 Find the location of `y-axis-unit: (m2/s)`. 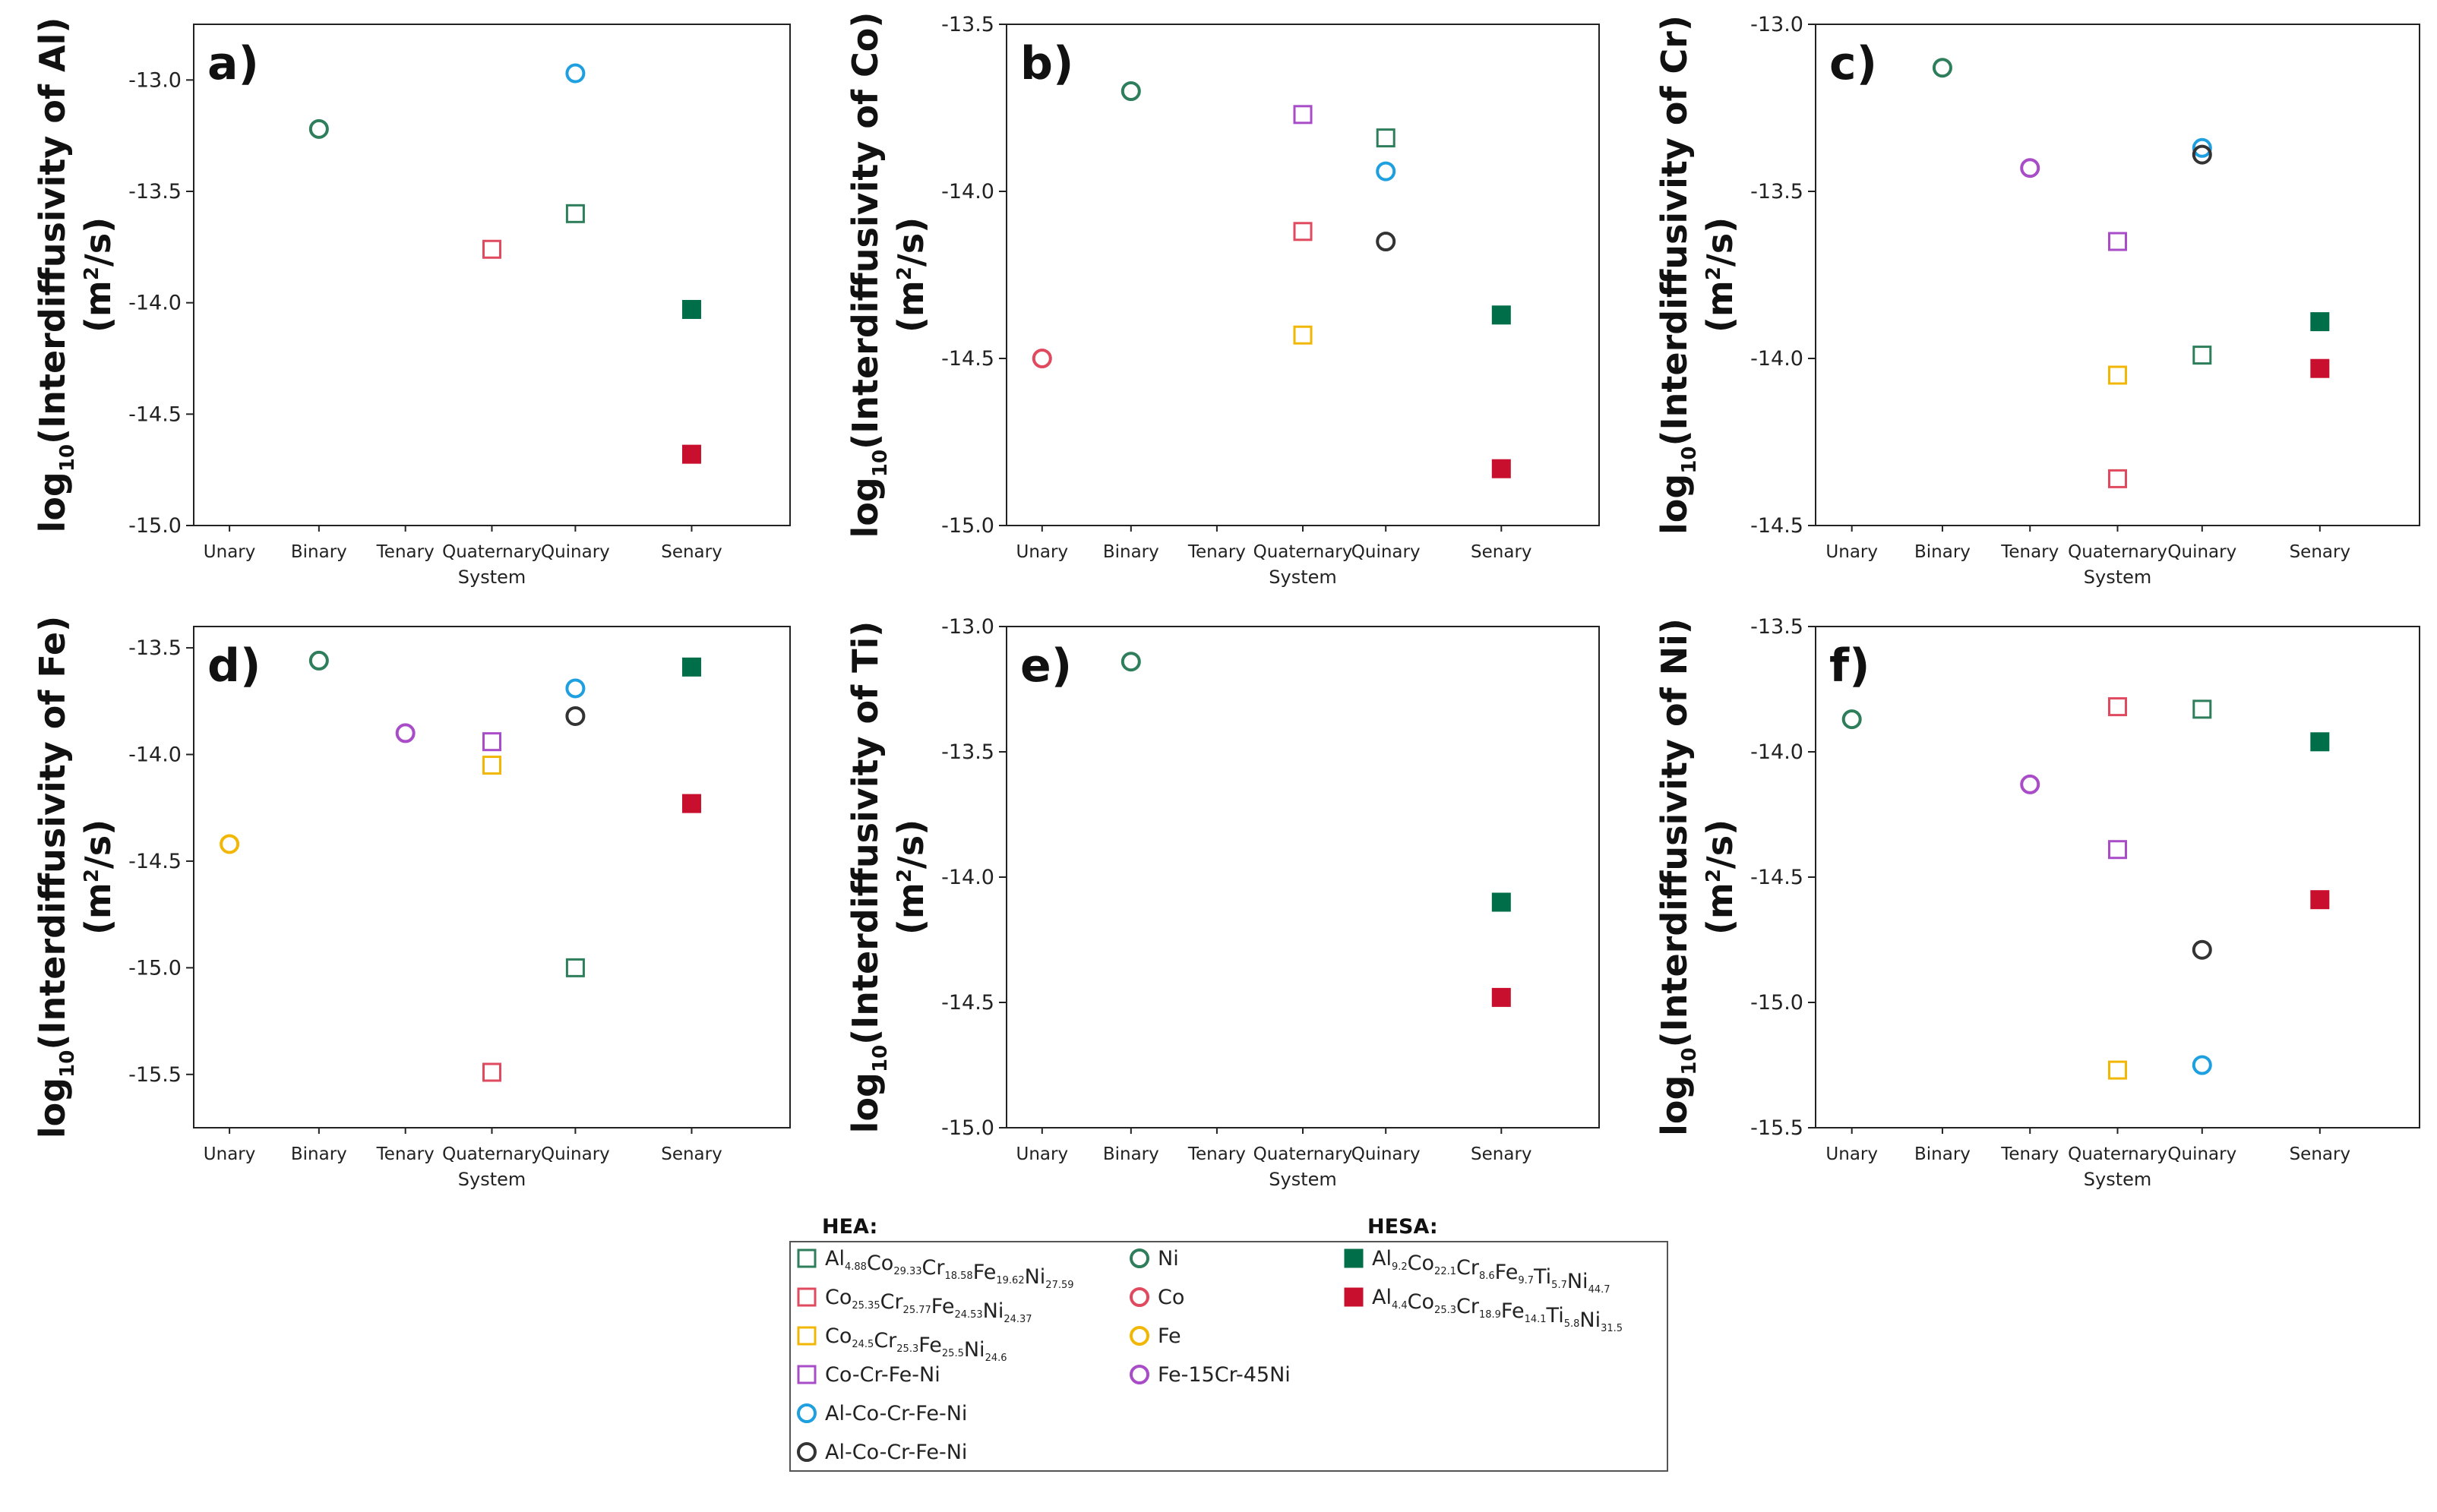

y-axis-unit: (m2/s) is located at coordinates (1719, 275).